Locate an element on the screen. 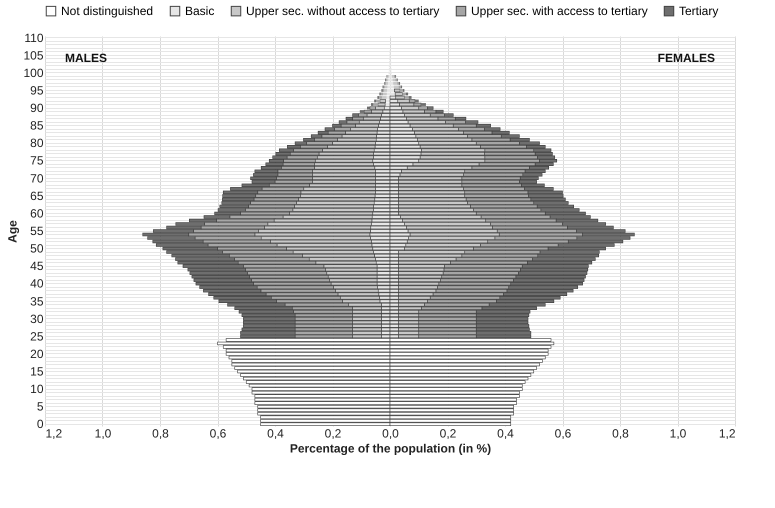 The height and width of the screenshot is (508, 775). y-tick-label: 90 is located at coordinates (37, 108).